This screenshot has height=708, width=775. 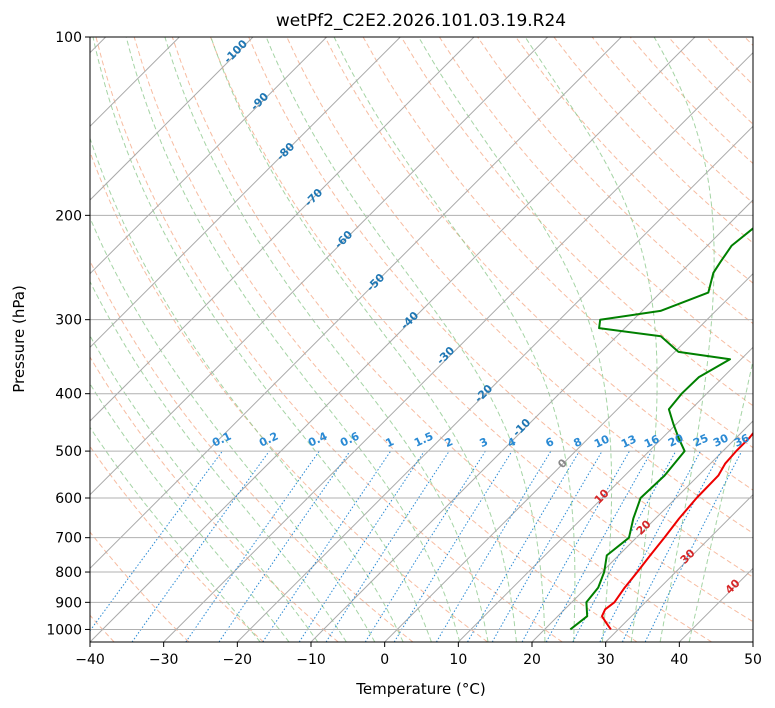 I want to click on y-tick-label: 400, so click(x=68, y=395).